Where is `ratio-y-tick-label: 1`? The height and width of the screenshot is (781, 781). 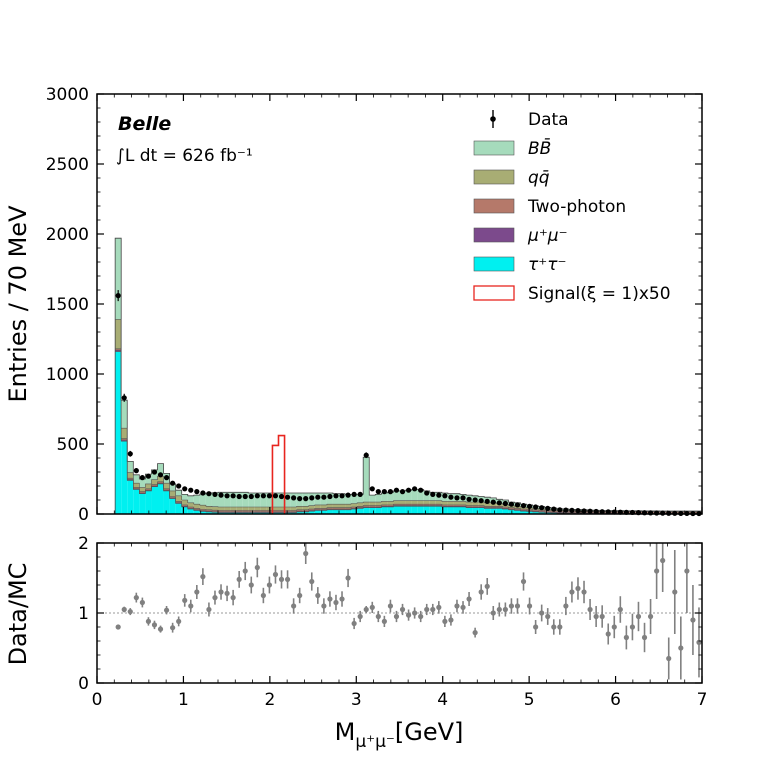
ratio-y-tick-label: 1 is located at coordinates (83, 614).